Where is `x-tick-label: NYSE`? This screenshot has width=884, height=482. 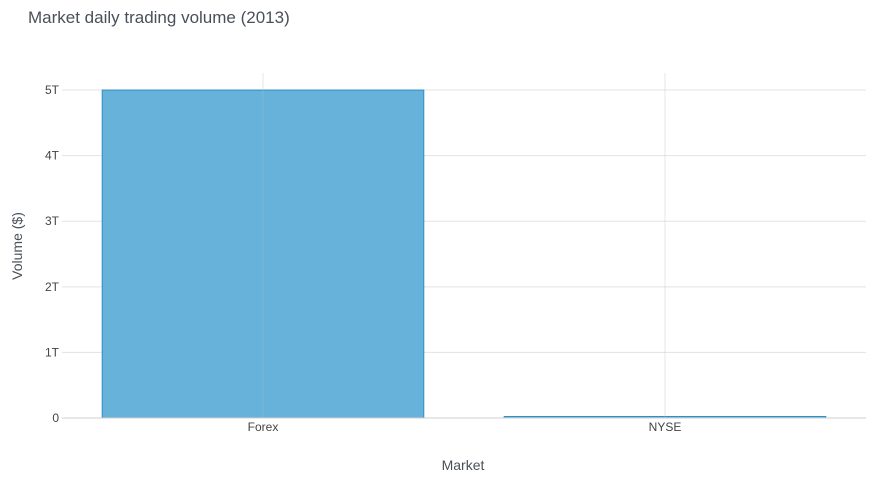 x-tick-label: NYSE is located at coordinates (665, 427).